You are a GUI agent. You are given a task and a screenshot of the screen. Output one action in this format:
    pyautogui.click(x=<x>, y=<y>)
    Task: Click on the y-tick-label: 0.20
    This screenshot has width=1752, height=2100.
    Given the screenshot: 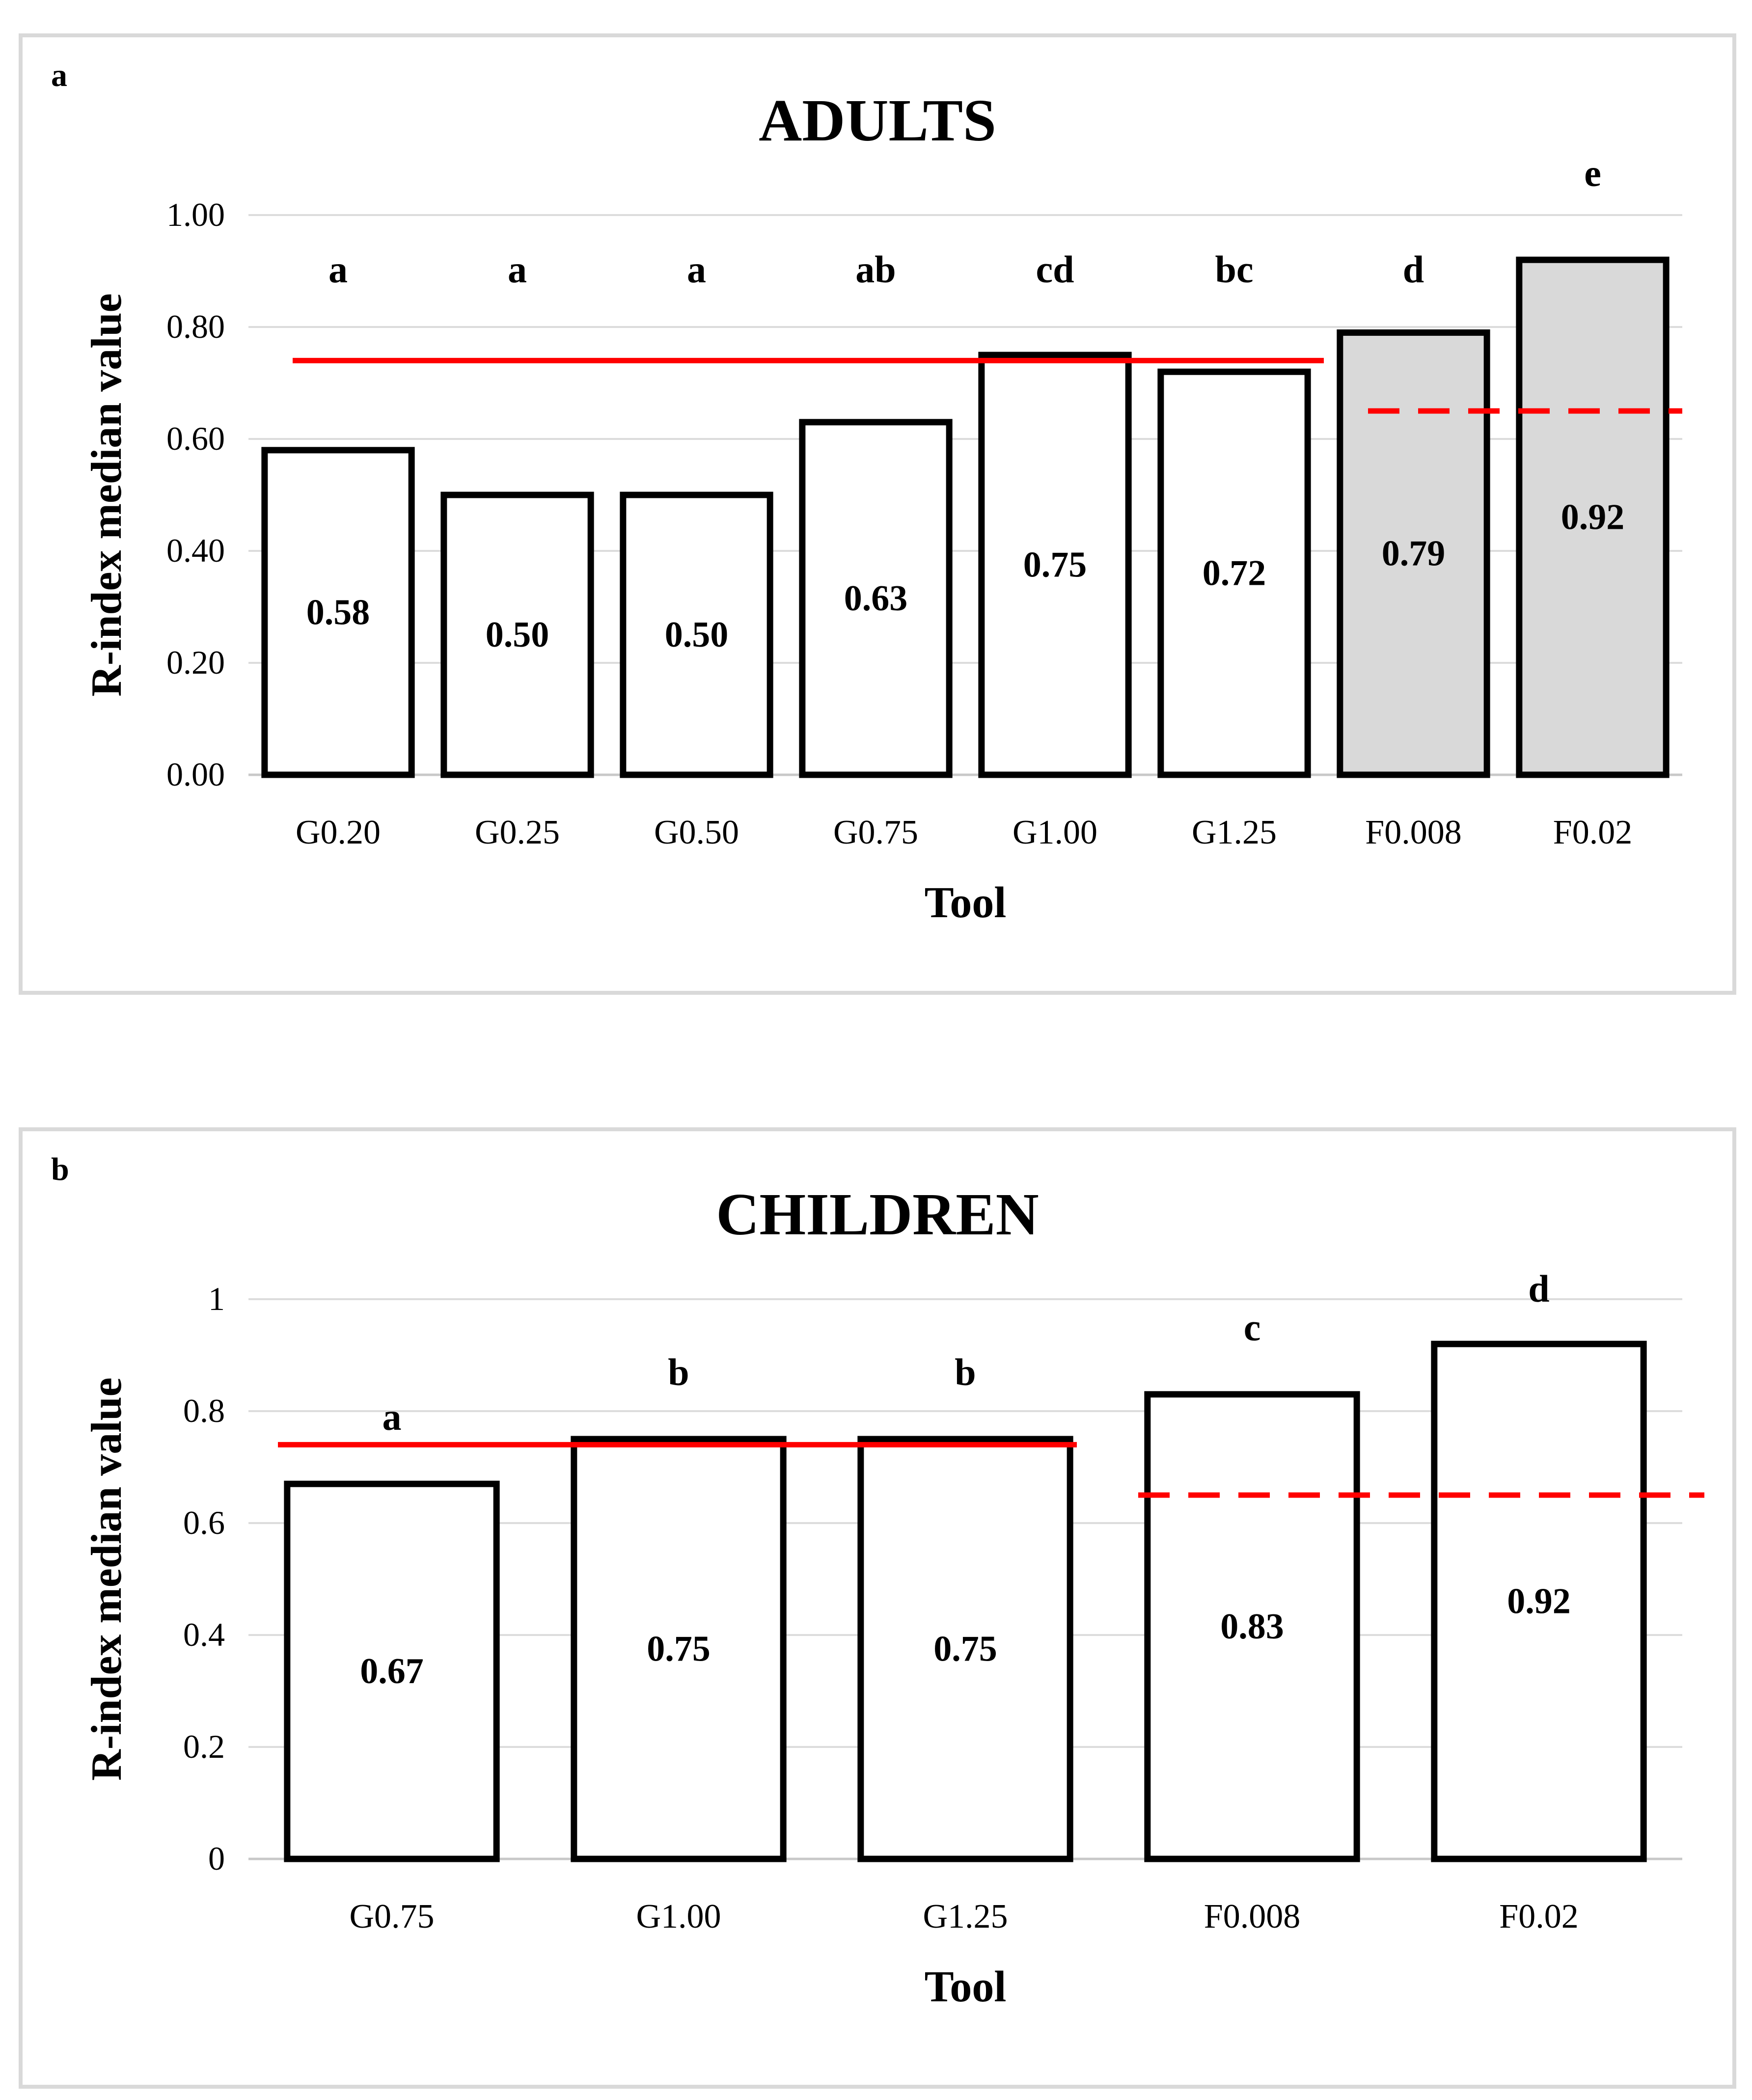 What is the action you would take?
    pyautogui.click(x=195, y=662)
    